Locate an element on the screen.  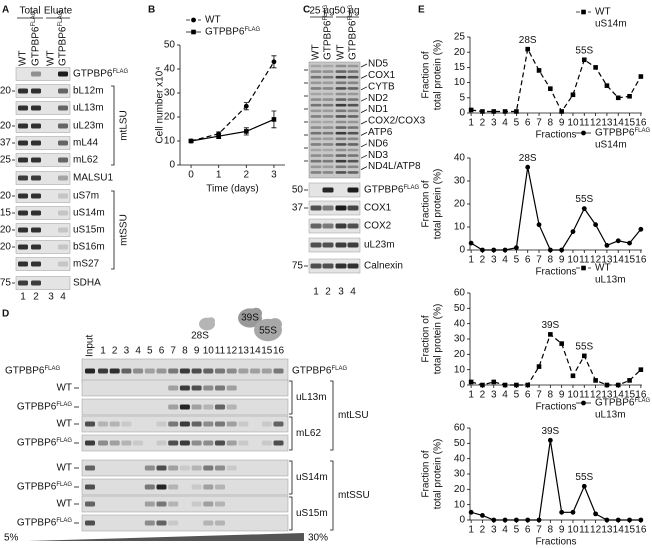
y-tick-label: 0 is located at coordinates (462, 385).